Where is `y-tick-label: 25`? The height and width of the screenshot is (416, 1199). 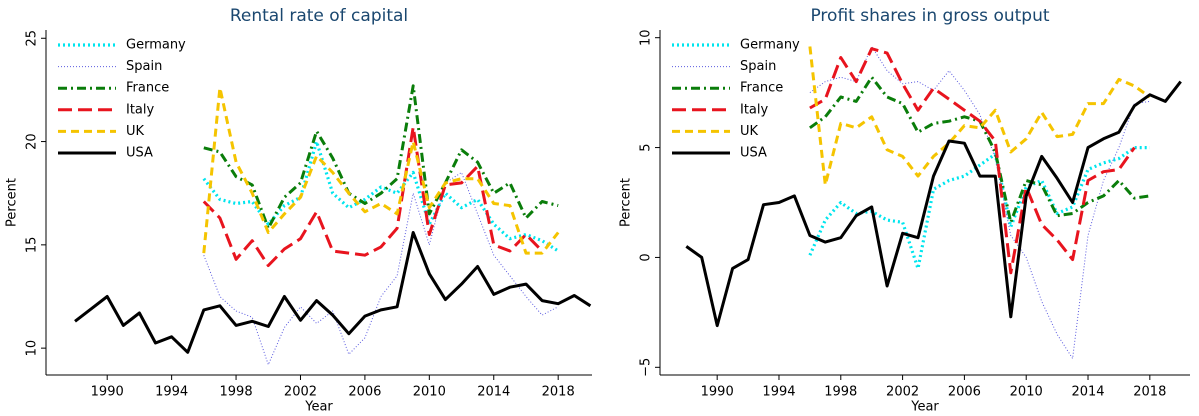
y-tick-label: 25 is located at coordinates (32, 38).